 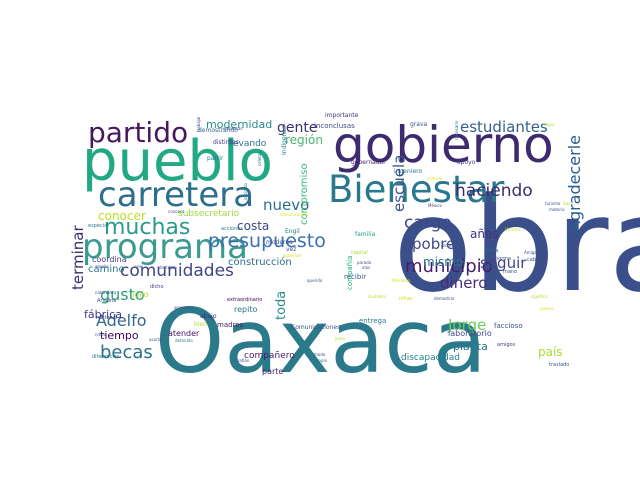 What do you see at coordinates (260, 262) in the screenshot?
I see `cloud-word: construcción` at bounding box center [260, 262].